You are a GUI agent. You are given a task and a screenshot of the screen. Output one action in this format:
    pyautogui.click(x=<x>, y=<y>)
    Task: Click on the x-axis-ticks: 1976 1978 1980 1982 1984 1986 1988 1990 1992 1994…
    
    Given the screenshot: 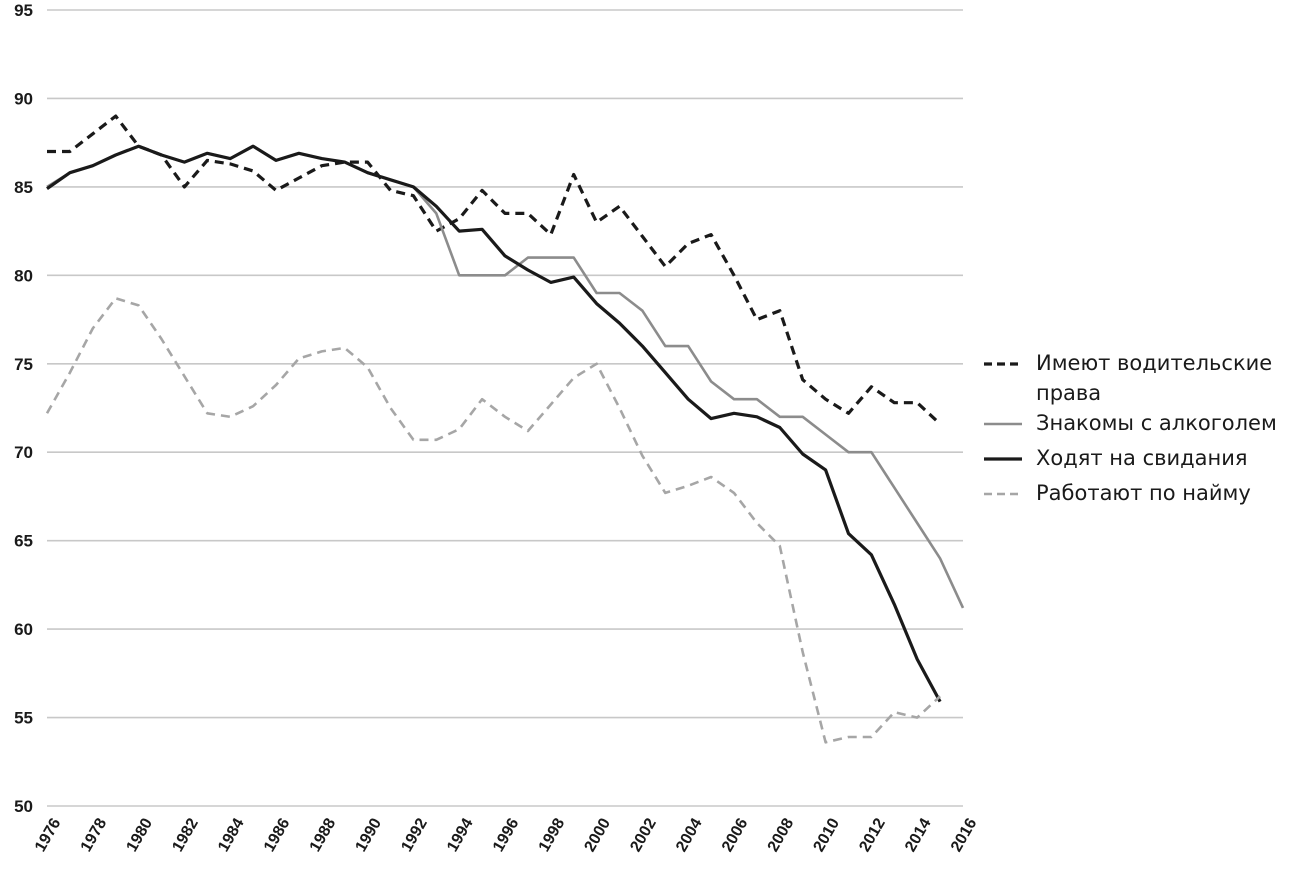 What is the action you would take?
    pyautogui.click(x=506, y=834)
    